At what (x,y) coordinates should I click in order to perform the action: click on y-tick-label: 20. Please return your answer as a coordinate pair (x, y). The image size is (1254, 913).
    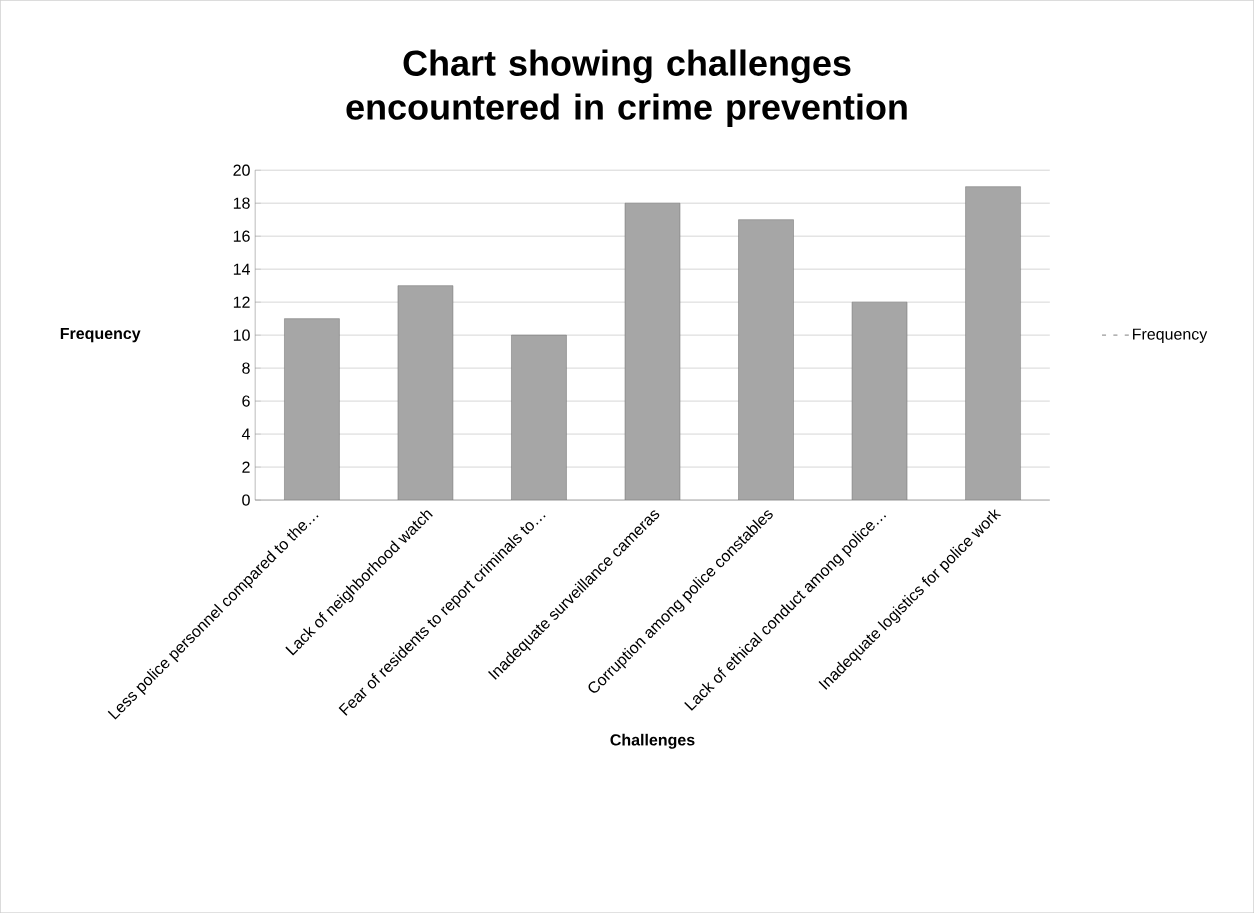
    Looking at the image, I should click on (241, 170).